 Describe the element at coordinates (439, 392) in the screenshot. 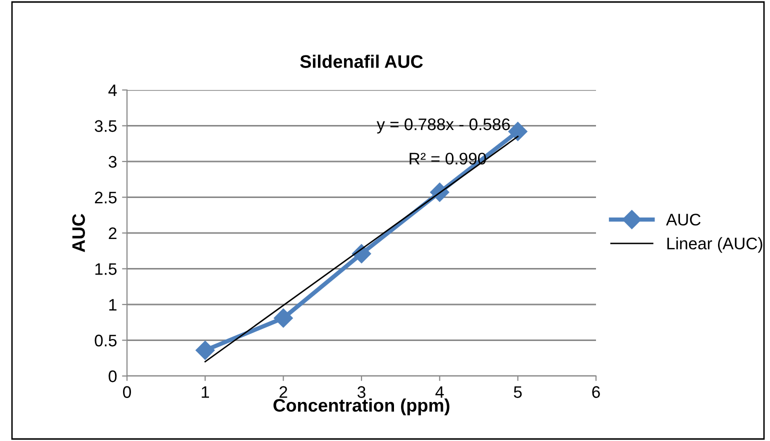

I see `x-tick-label: 4` at that location.